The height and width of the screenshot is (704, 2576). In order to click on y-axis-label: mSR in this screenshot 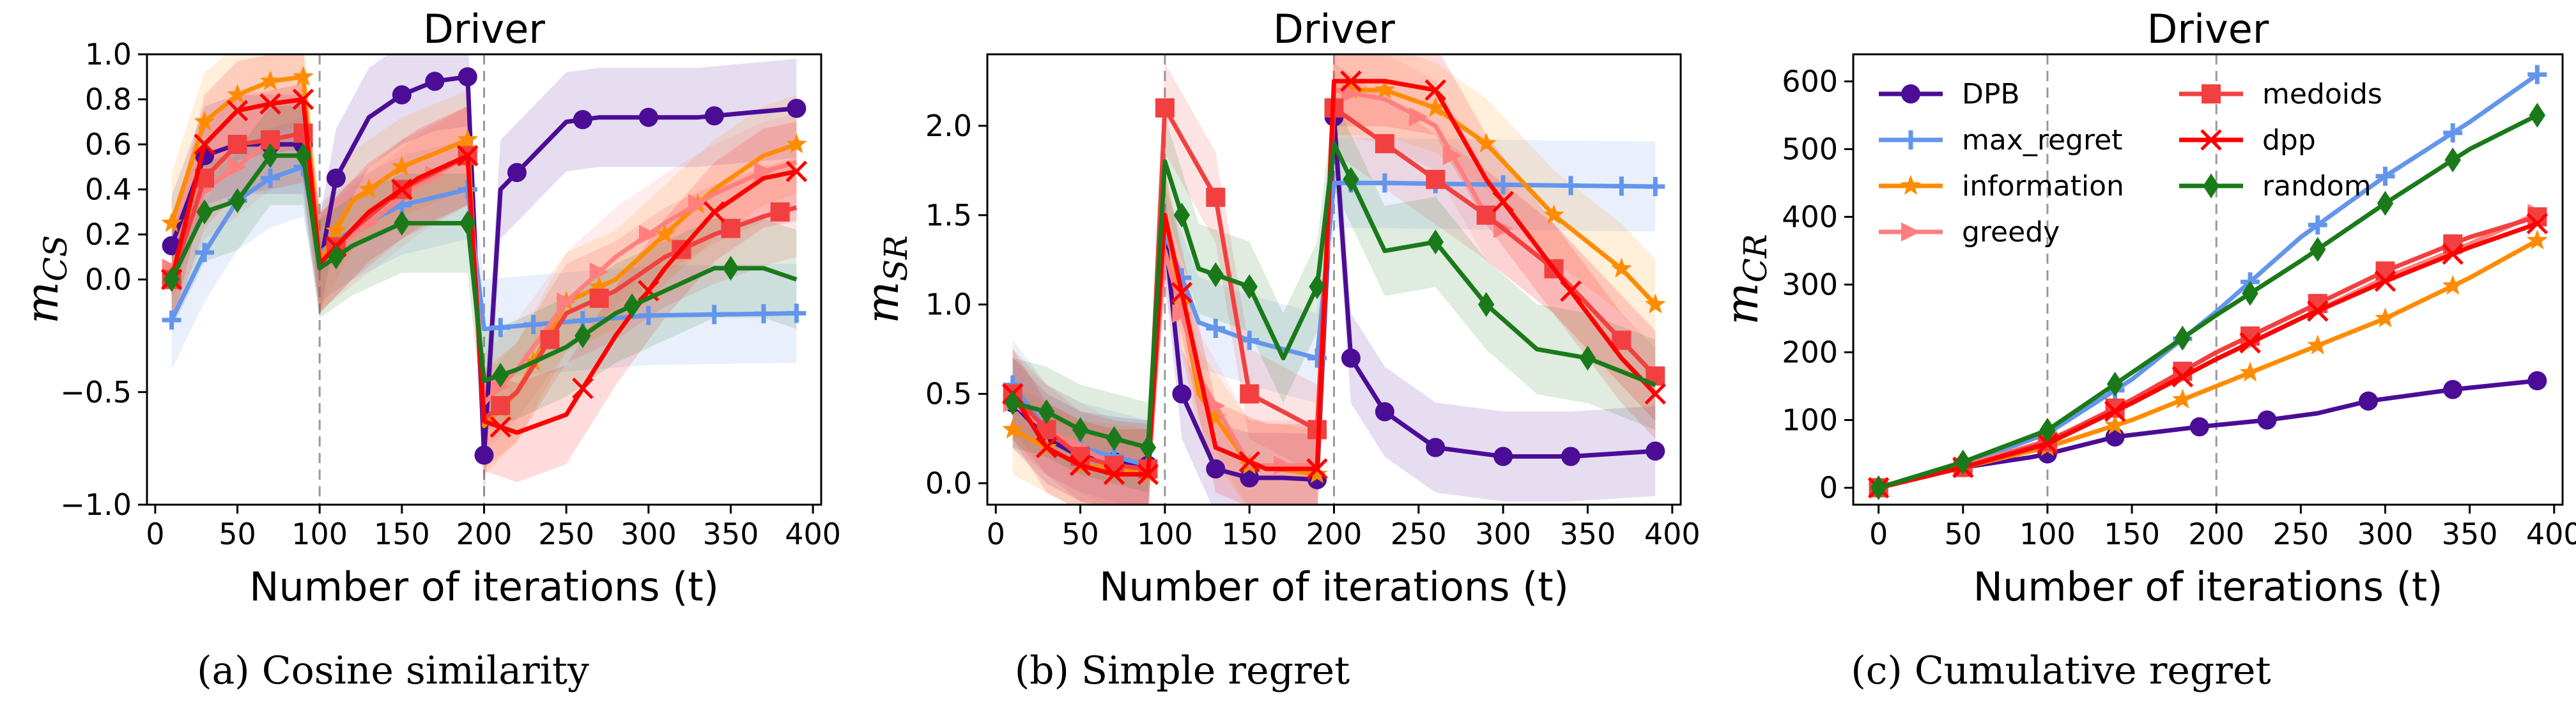, I will do `click(885, 279)`.